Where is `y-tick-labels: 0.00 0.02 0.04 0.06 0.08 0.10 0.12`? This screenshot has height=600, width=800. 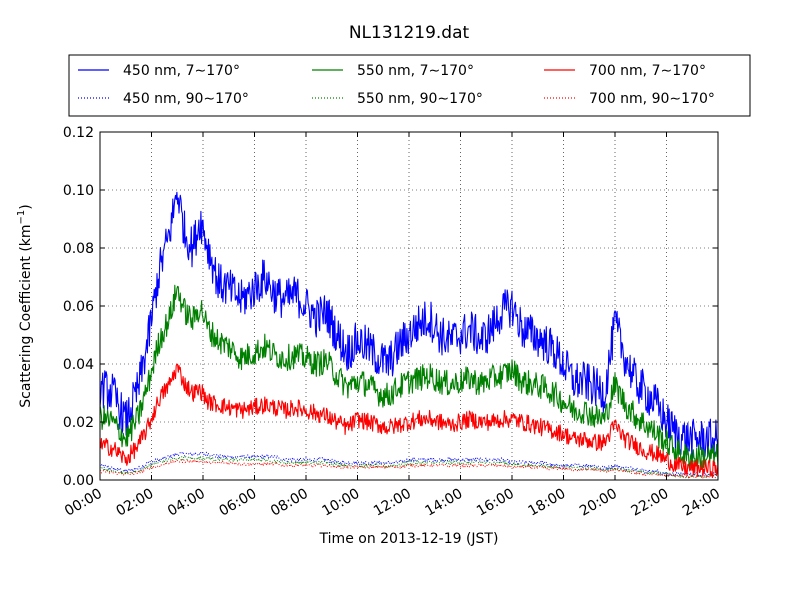
y-tick-labels: 0.00 0.02 0.04 0.06 0.08 0.10 0.12 is located at coordinates (78, 307).